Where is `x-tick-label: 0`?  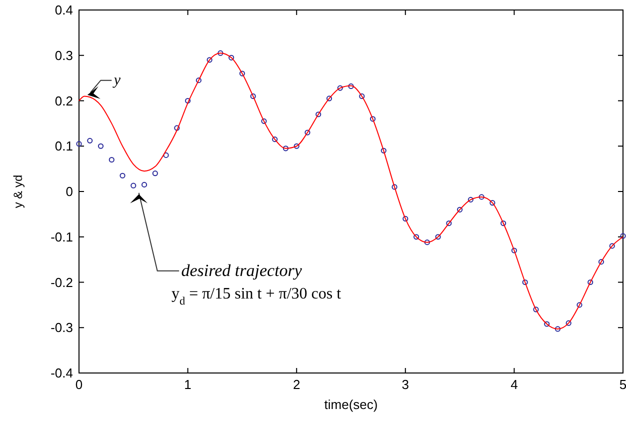
x-tick-label: 0 is located at coordinates (79, 384).